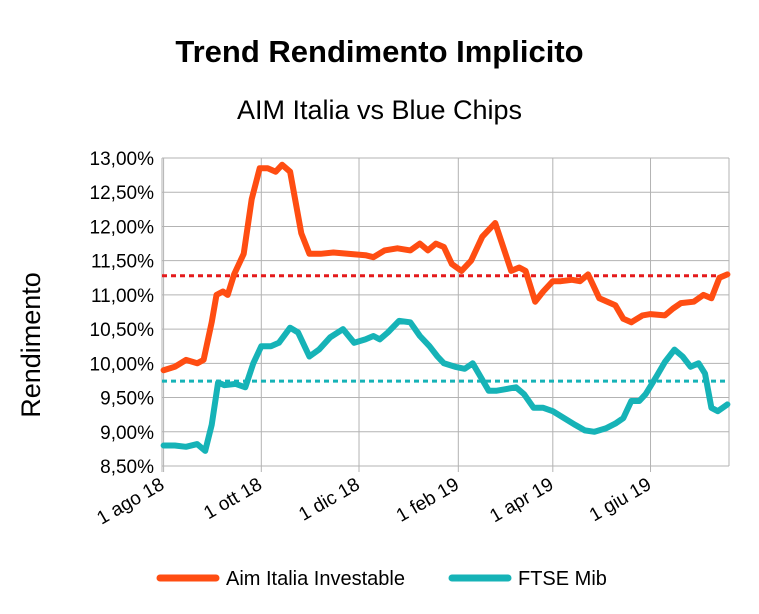 This screenshot has width=759, height=614. Describe the element at coordinates (122, 159) in the screenshot. I see `y-tick-label: 13,00%` at that location.